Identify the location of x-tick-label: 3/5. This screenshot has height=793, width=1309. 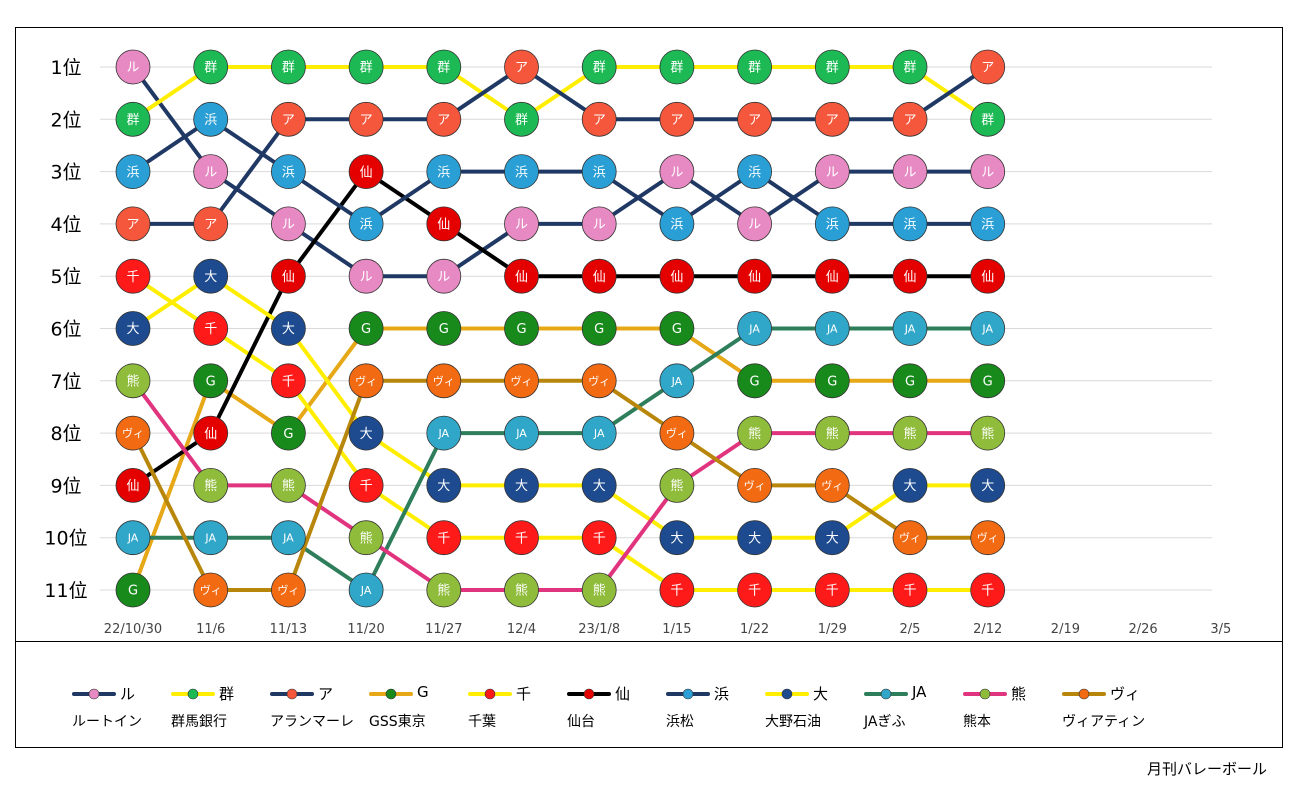
(1220, 629).